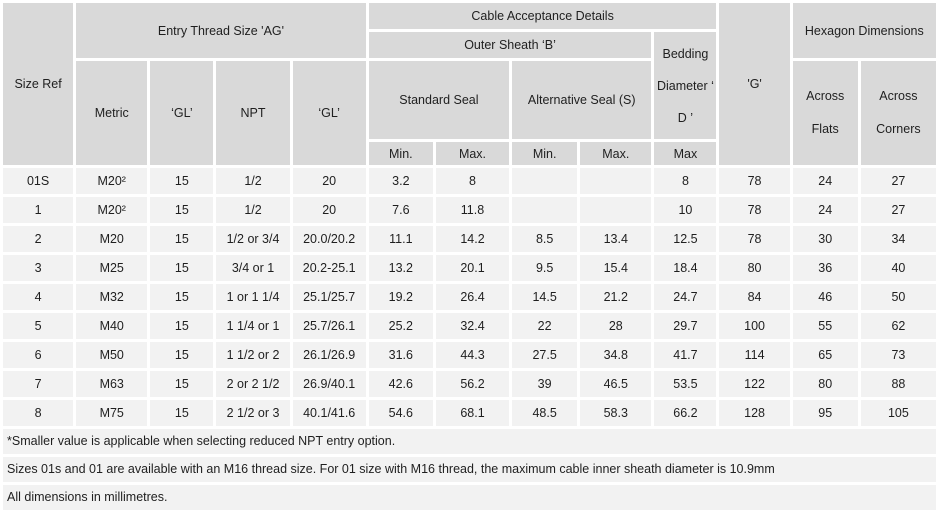 Image resolution: width=939 pixels, height=513 pixels. Describe the element at coordinates (616, 384) in the screenshot. I see `cell-alt-seal-max: 46.5` at that location.